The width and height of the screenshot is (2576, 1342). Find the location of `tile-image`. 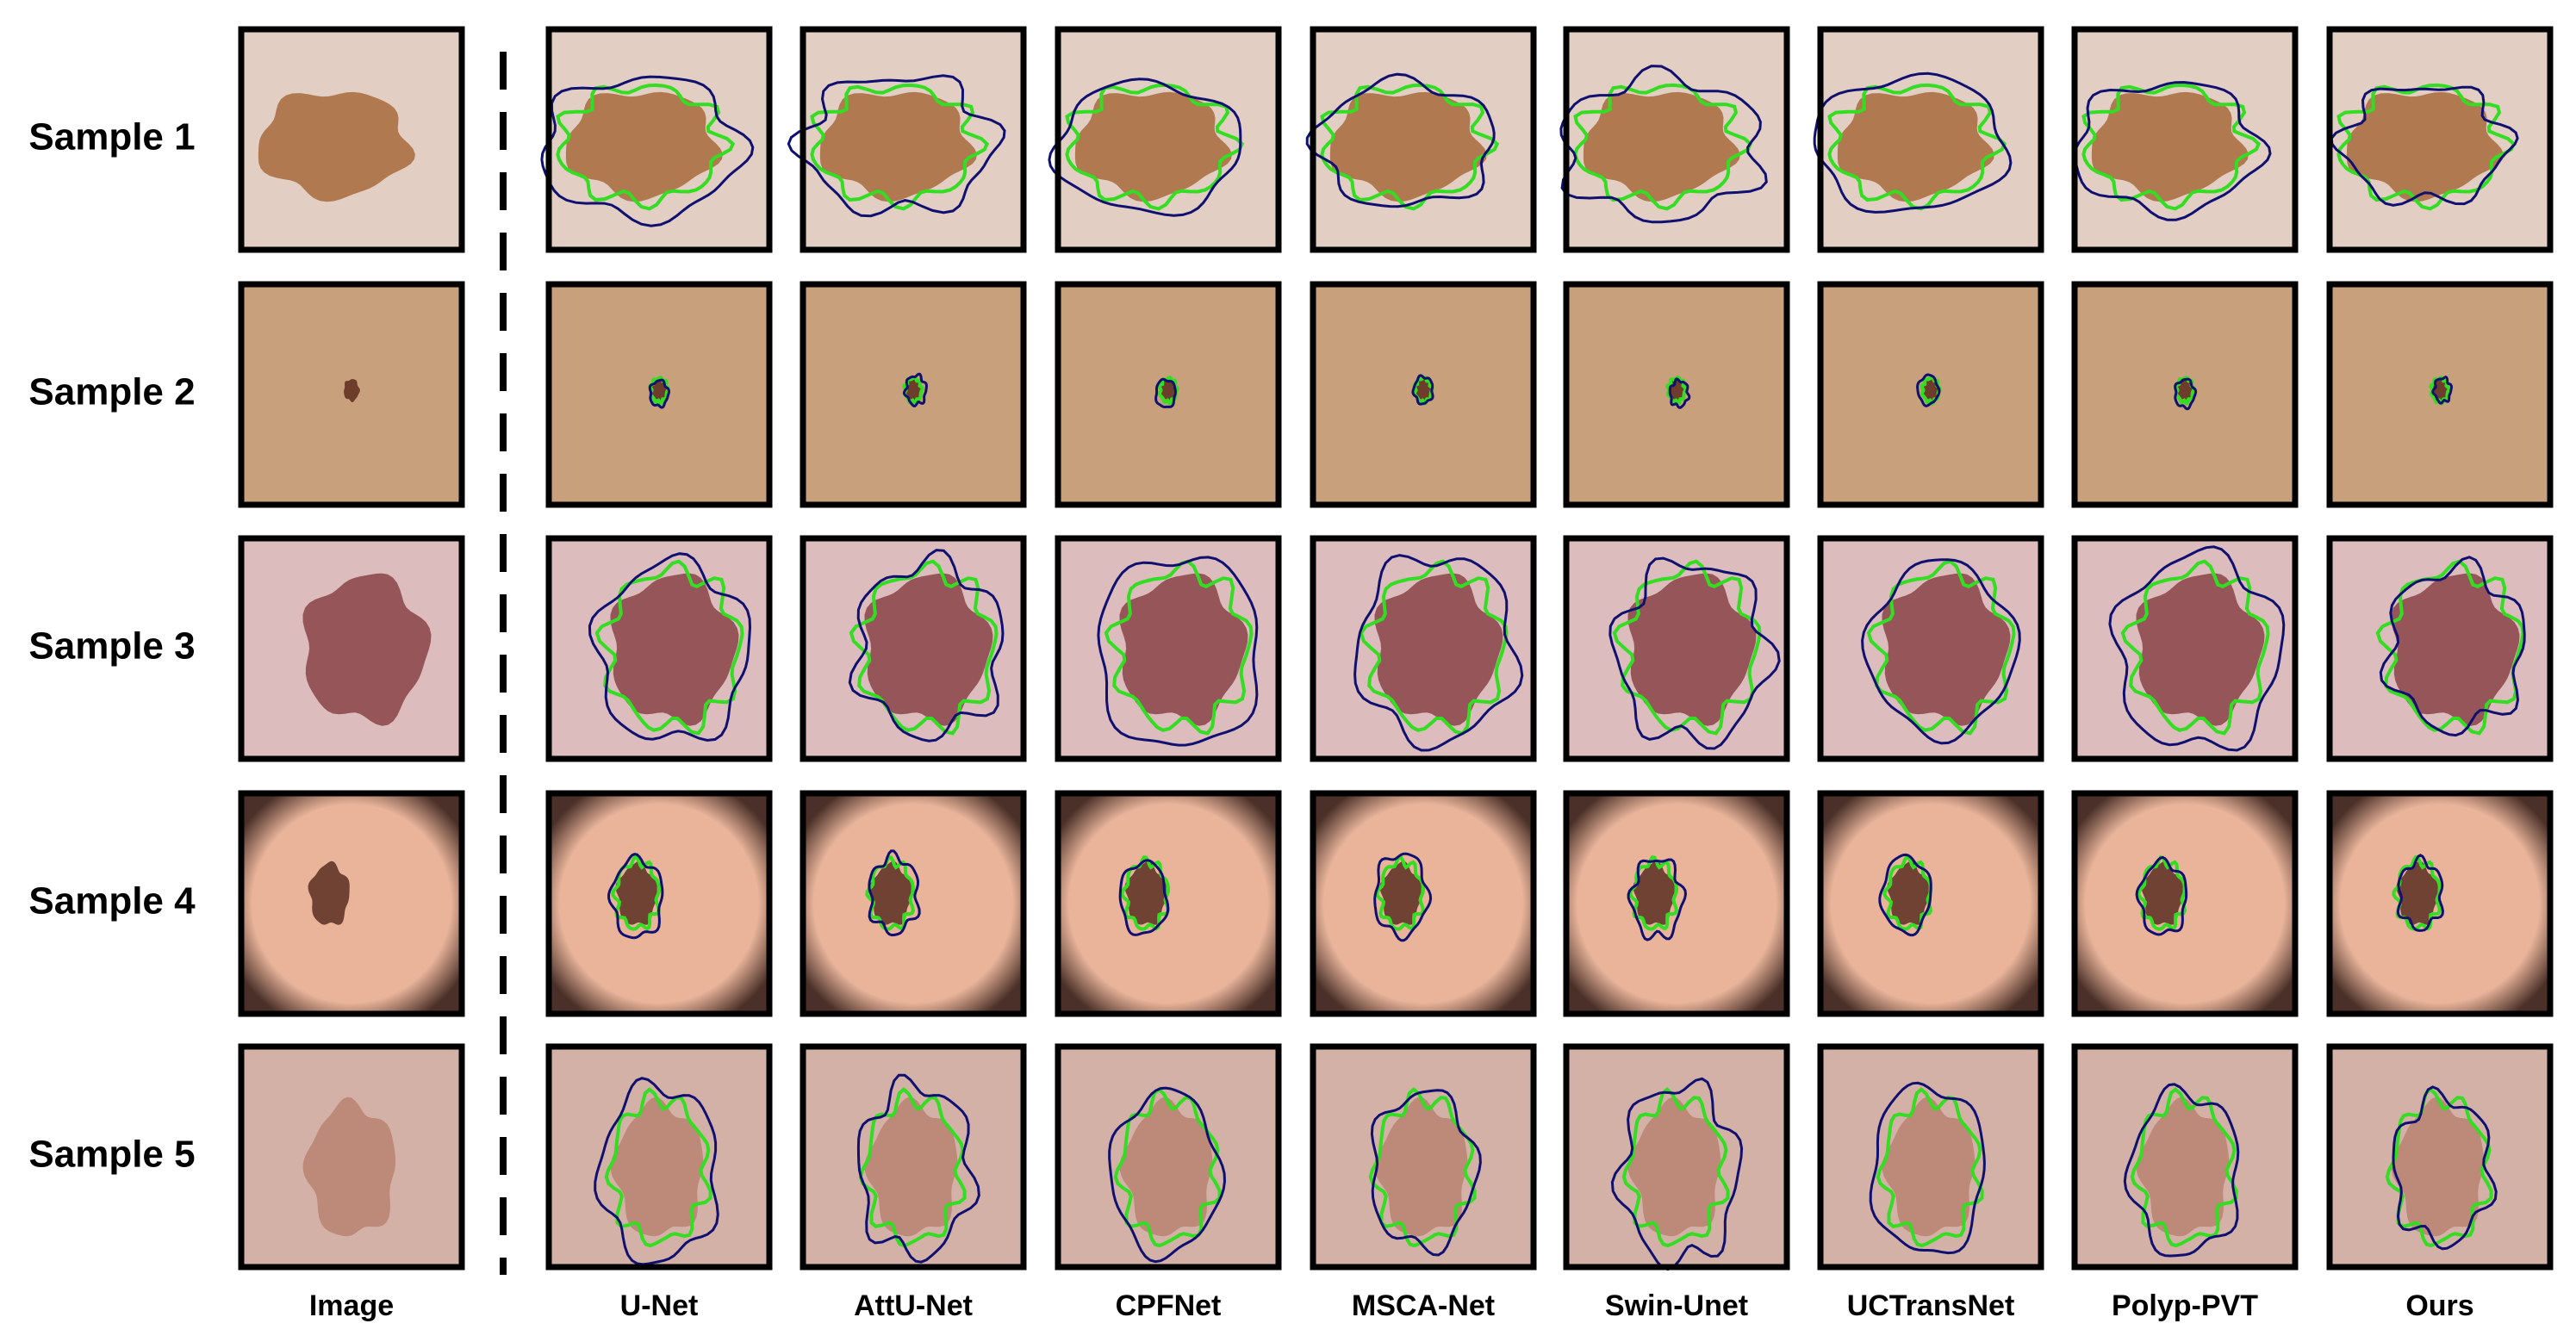

tile-image is located at coordinates (1677, 903).